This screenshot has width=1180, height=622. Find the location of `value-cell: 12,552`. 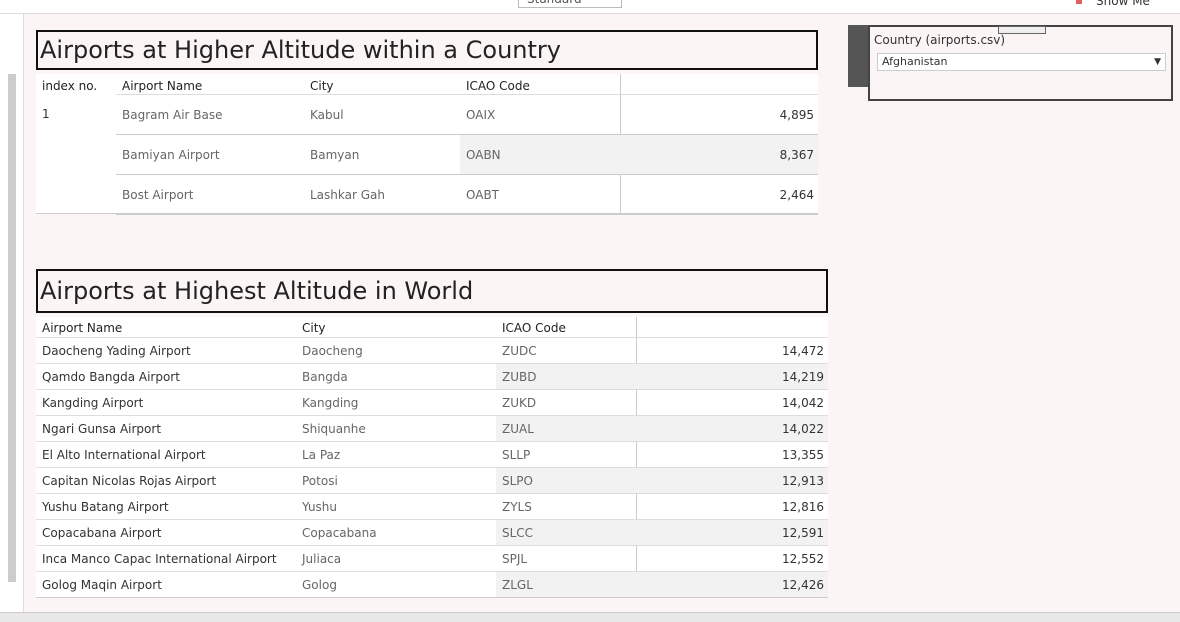

value-cell: 12,552 is located at coordinates (803, 559).